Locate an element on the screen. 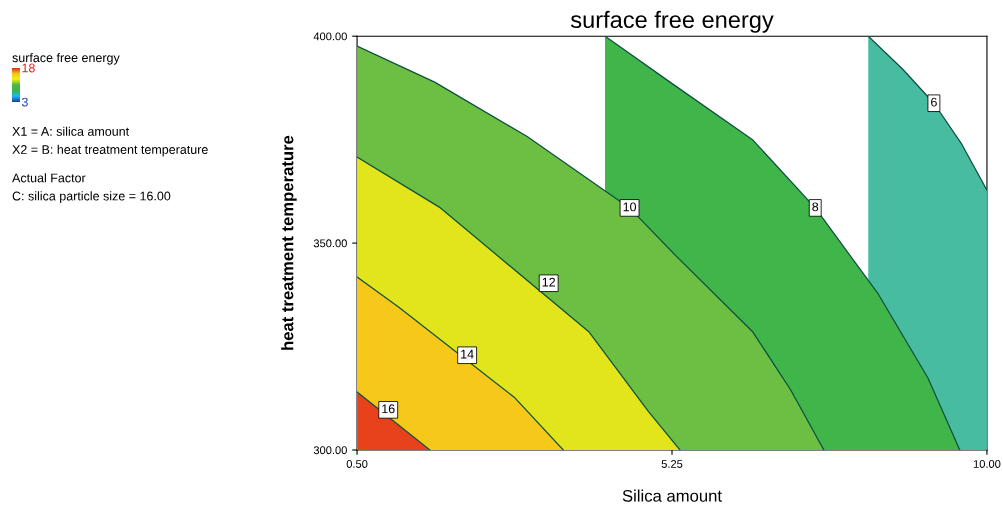  x-axis-title: Silica amount is located at coordinates (672, 495).